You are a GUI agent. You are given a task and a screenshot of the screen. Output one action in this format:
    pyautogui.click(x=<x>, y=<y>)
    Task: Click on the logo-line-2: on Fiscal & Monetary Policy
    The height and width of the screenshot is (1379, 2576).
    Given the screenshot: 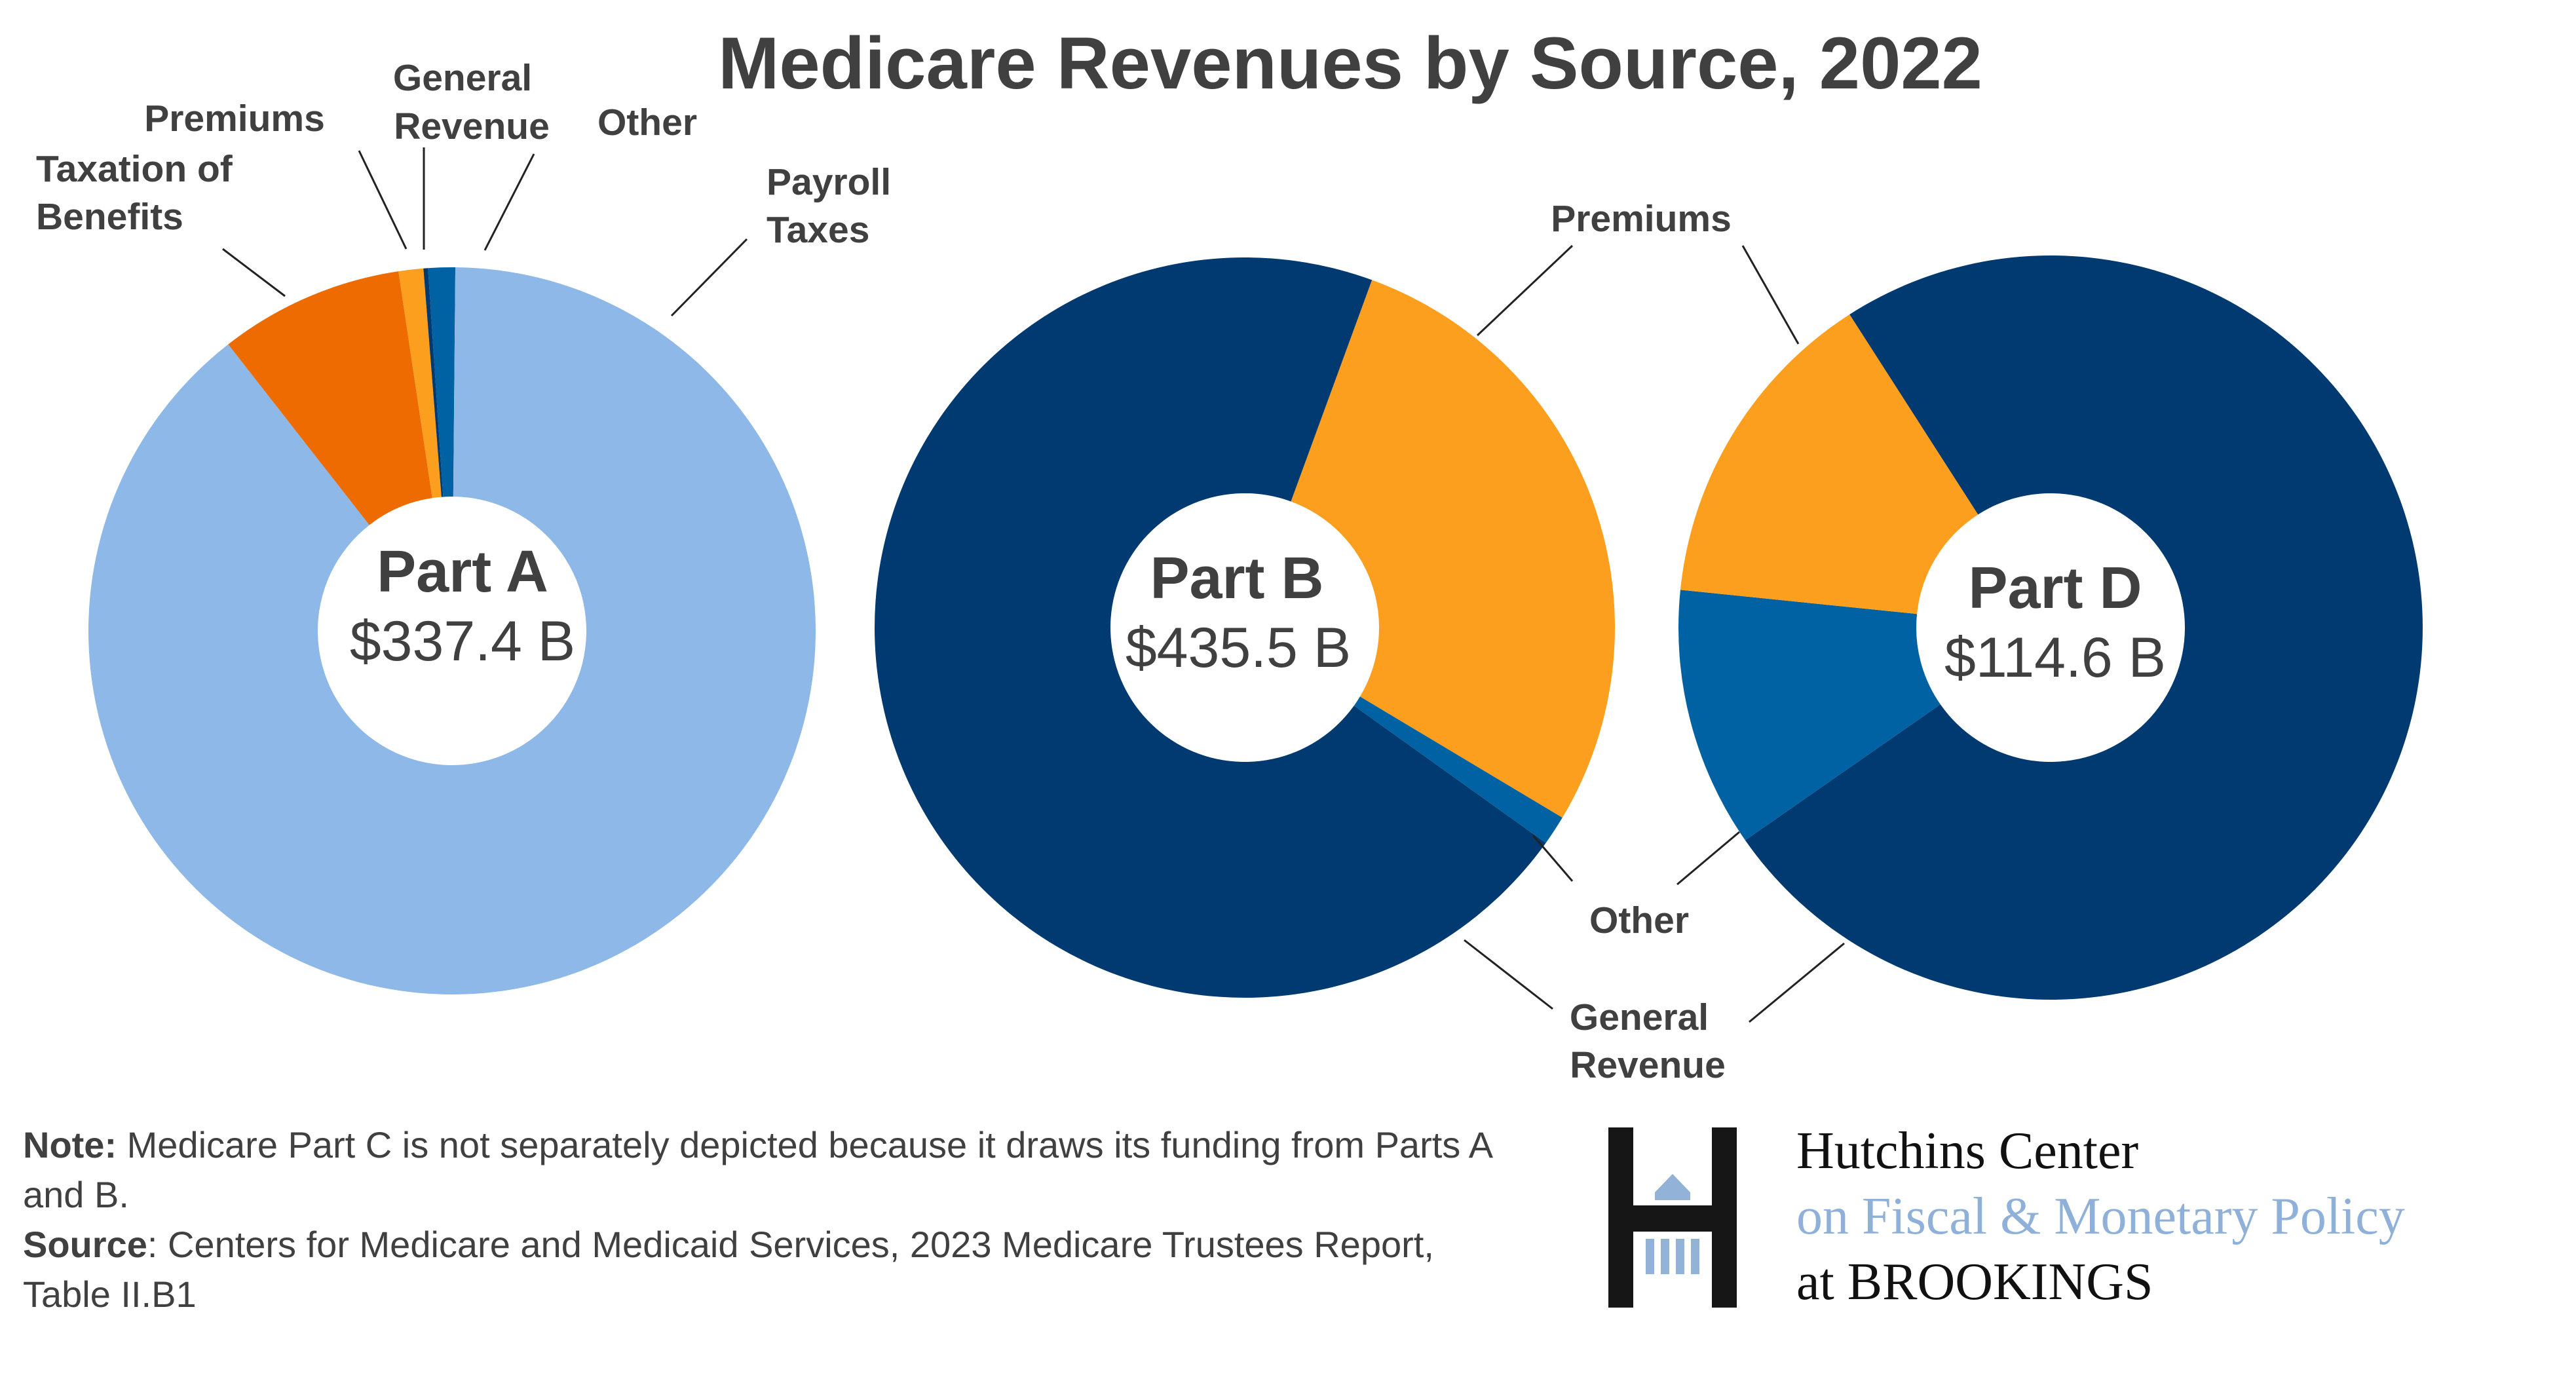 What is the action you would take?
    pyautogui.click(x=2100, y=1216)
    